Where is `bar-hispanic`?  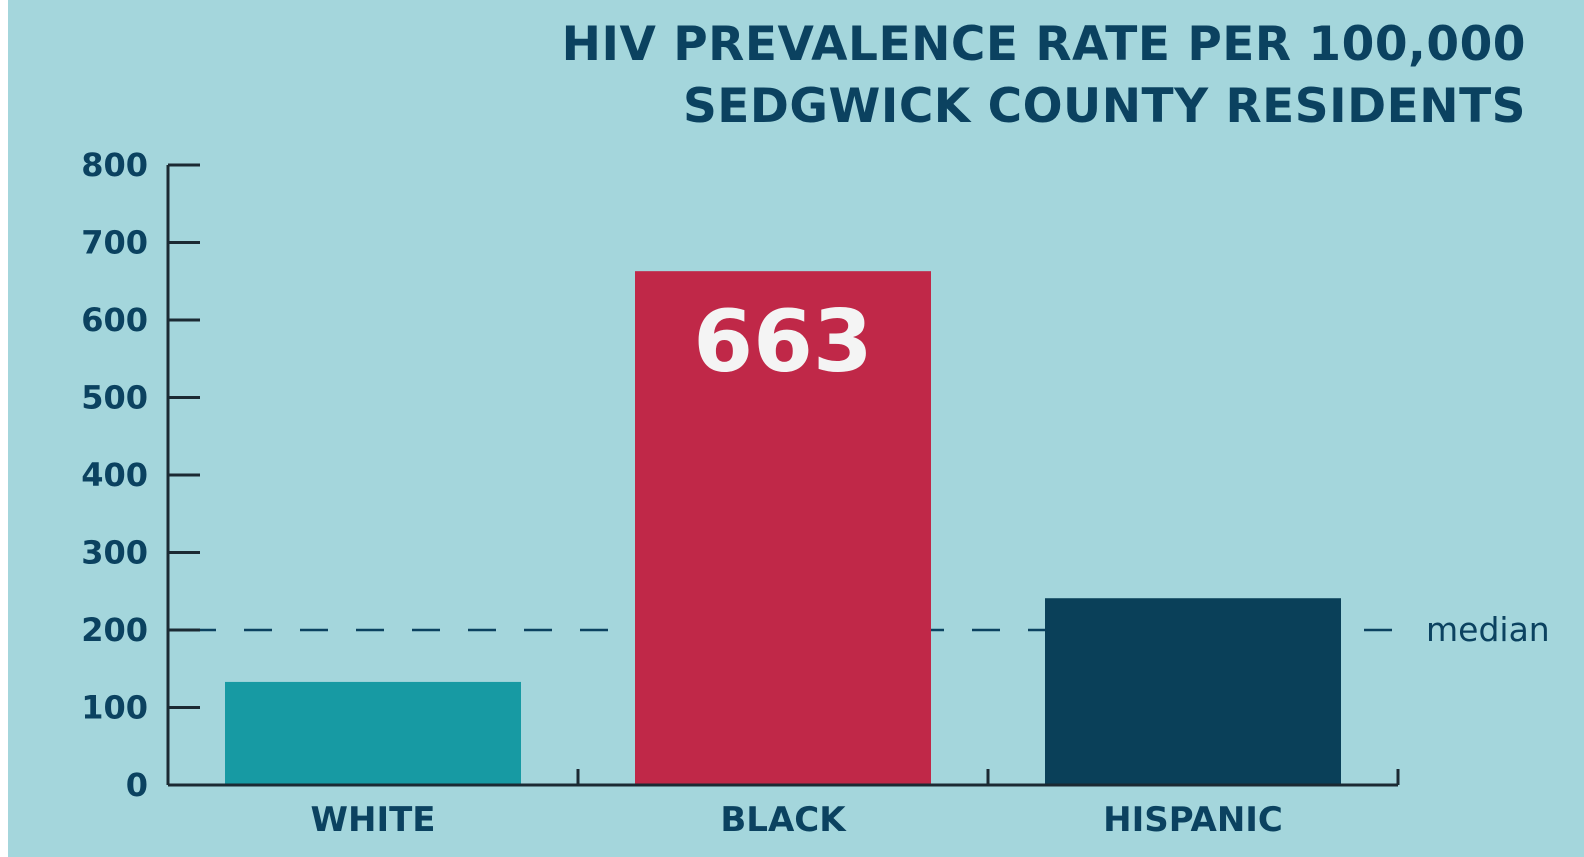
bar-hispanic is located at coordinates (1193, 691).